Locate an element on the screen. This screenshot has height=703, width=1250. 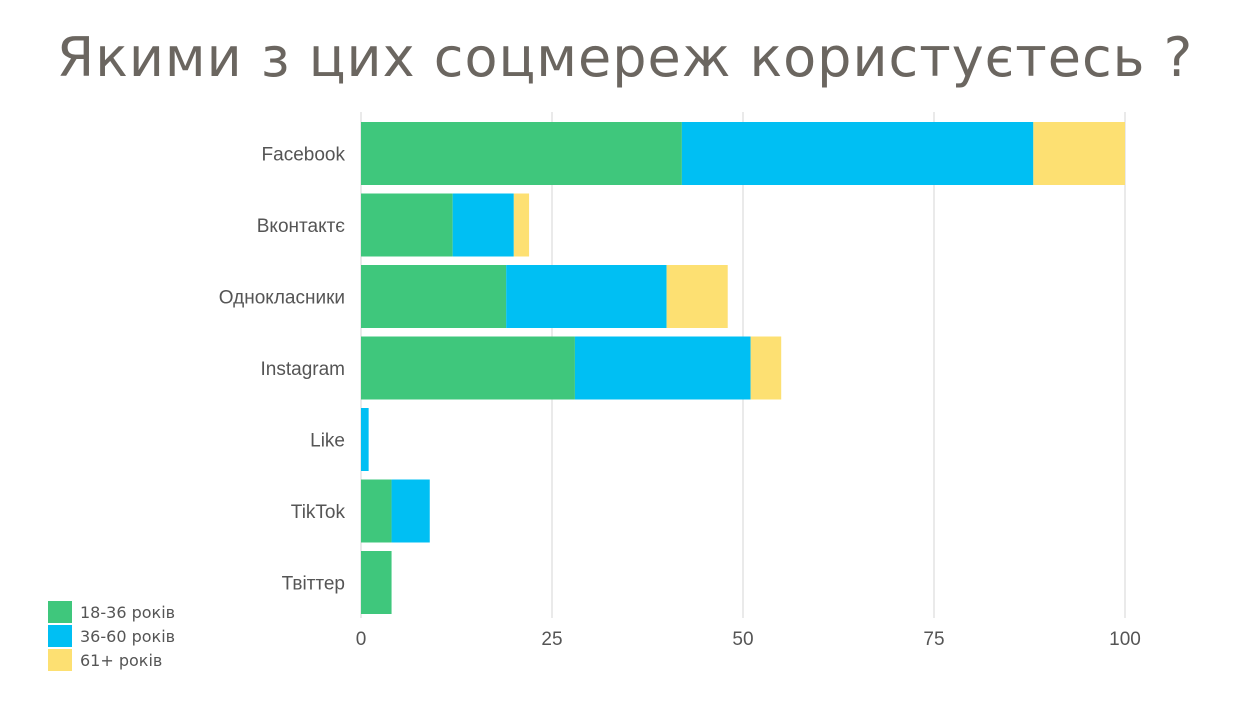
legend-item-18-36: 18-36 років is located at coordinates (111, 612).